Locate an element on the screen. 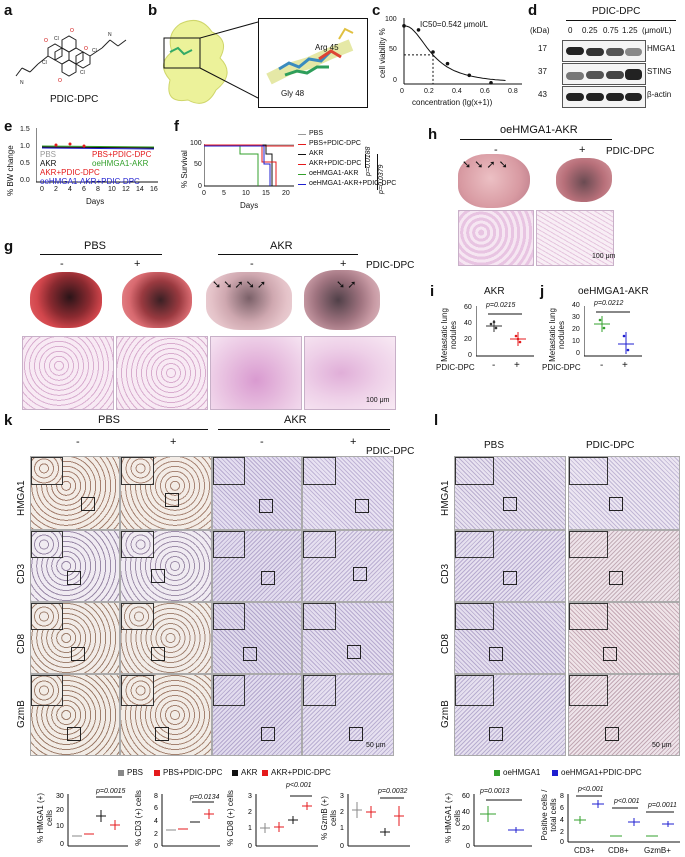 Image resolution: width=685 pixels, height=857 pixels. c-xlabel: concentration (lg(x+1)) is located at coordinates (452, 102).